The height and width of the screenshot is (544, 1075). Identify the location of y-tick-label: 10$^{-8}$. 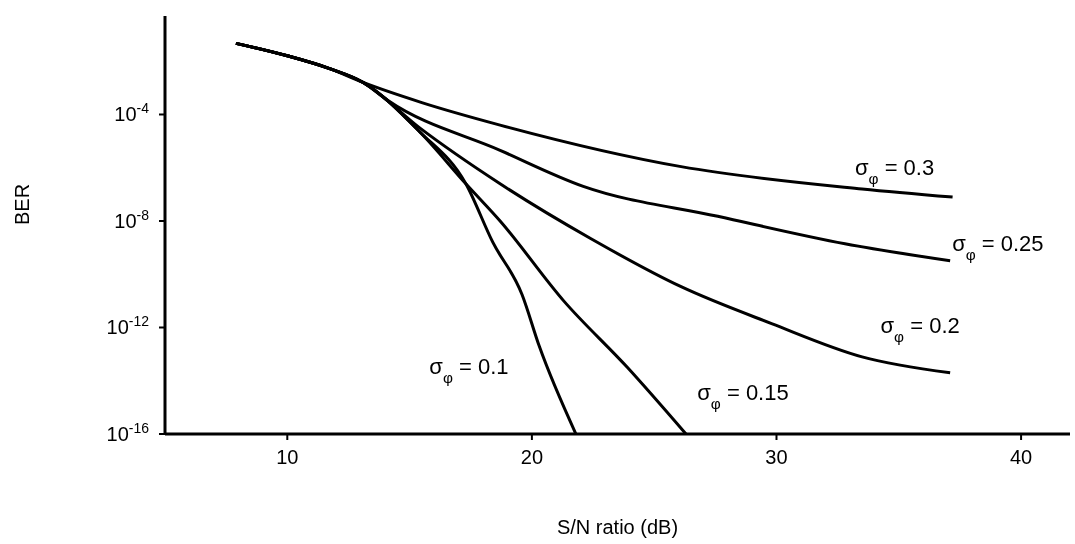
(132, 219).